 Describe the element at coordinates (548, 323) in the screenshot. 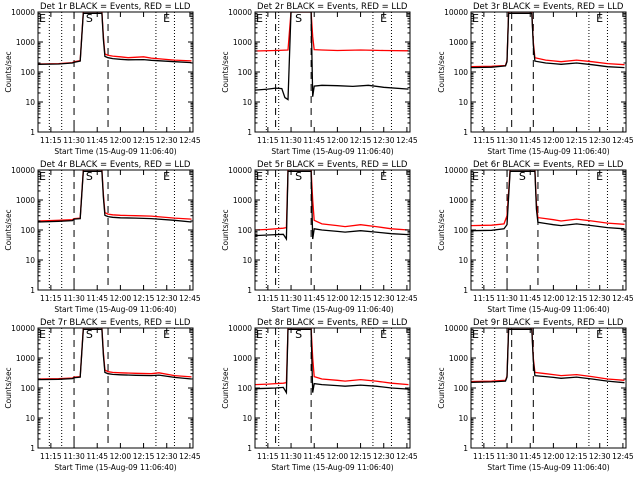

I see `panel-title: Det 9r BLACK = Events, RED = LLD` at that location.